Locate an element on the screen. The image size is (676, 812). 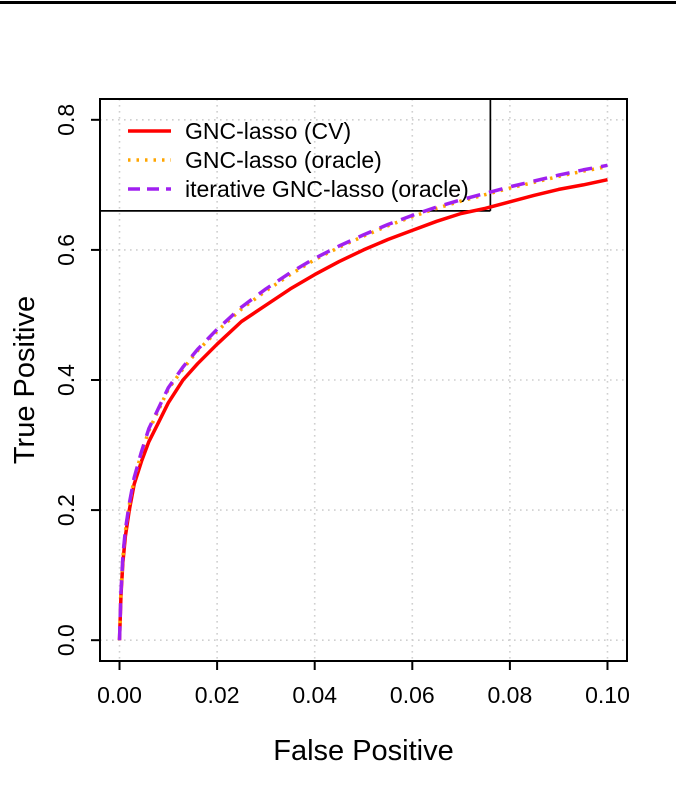
y-tick-label: 0.4 is located at coordinates (66, 380).